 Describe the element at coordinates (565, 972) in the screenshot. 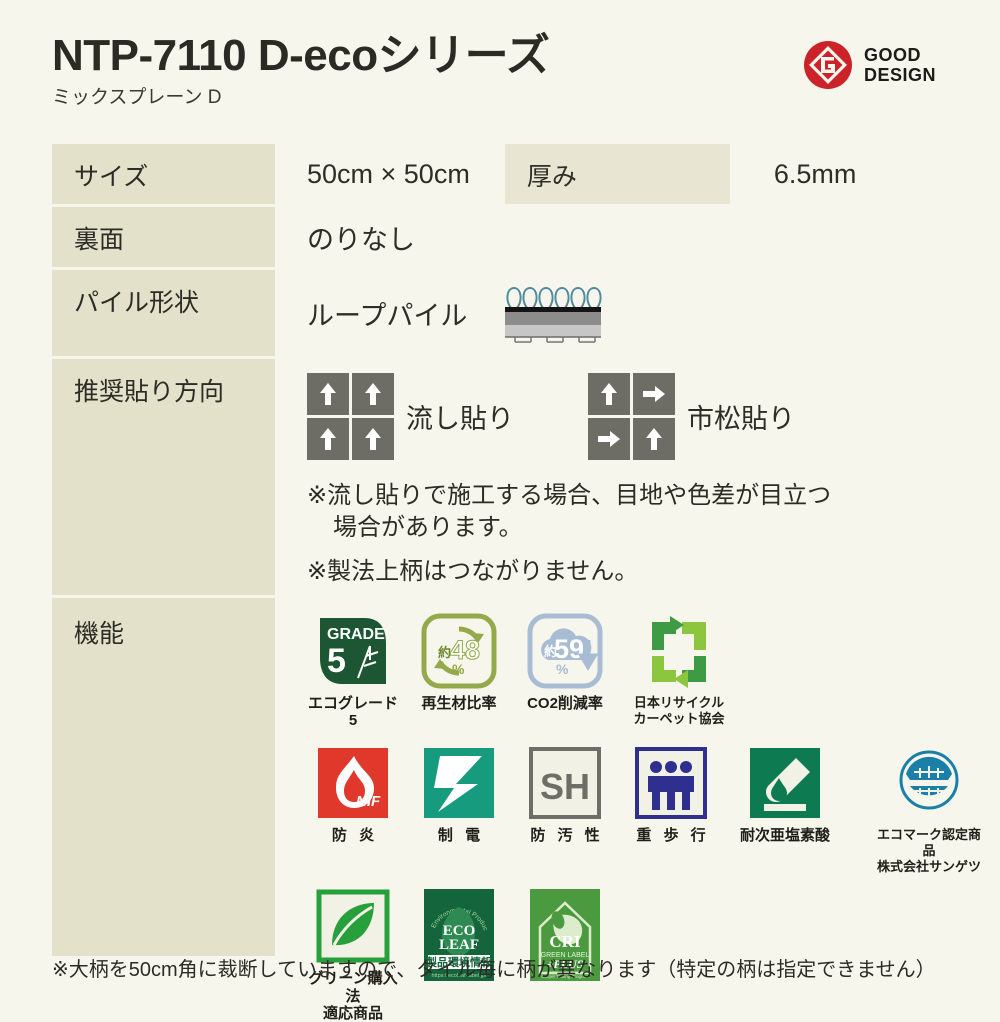

I see `svg-text: Indoor Air Quality` at that location.